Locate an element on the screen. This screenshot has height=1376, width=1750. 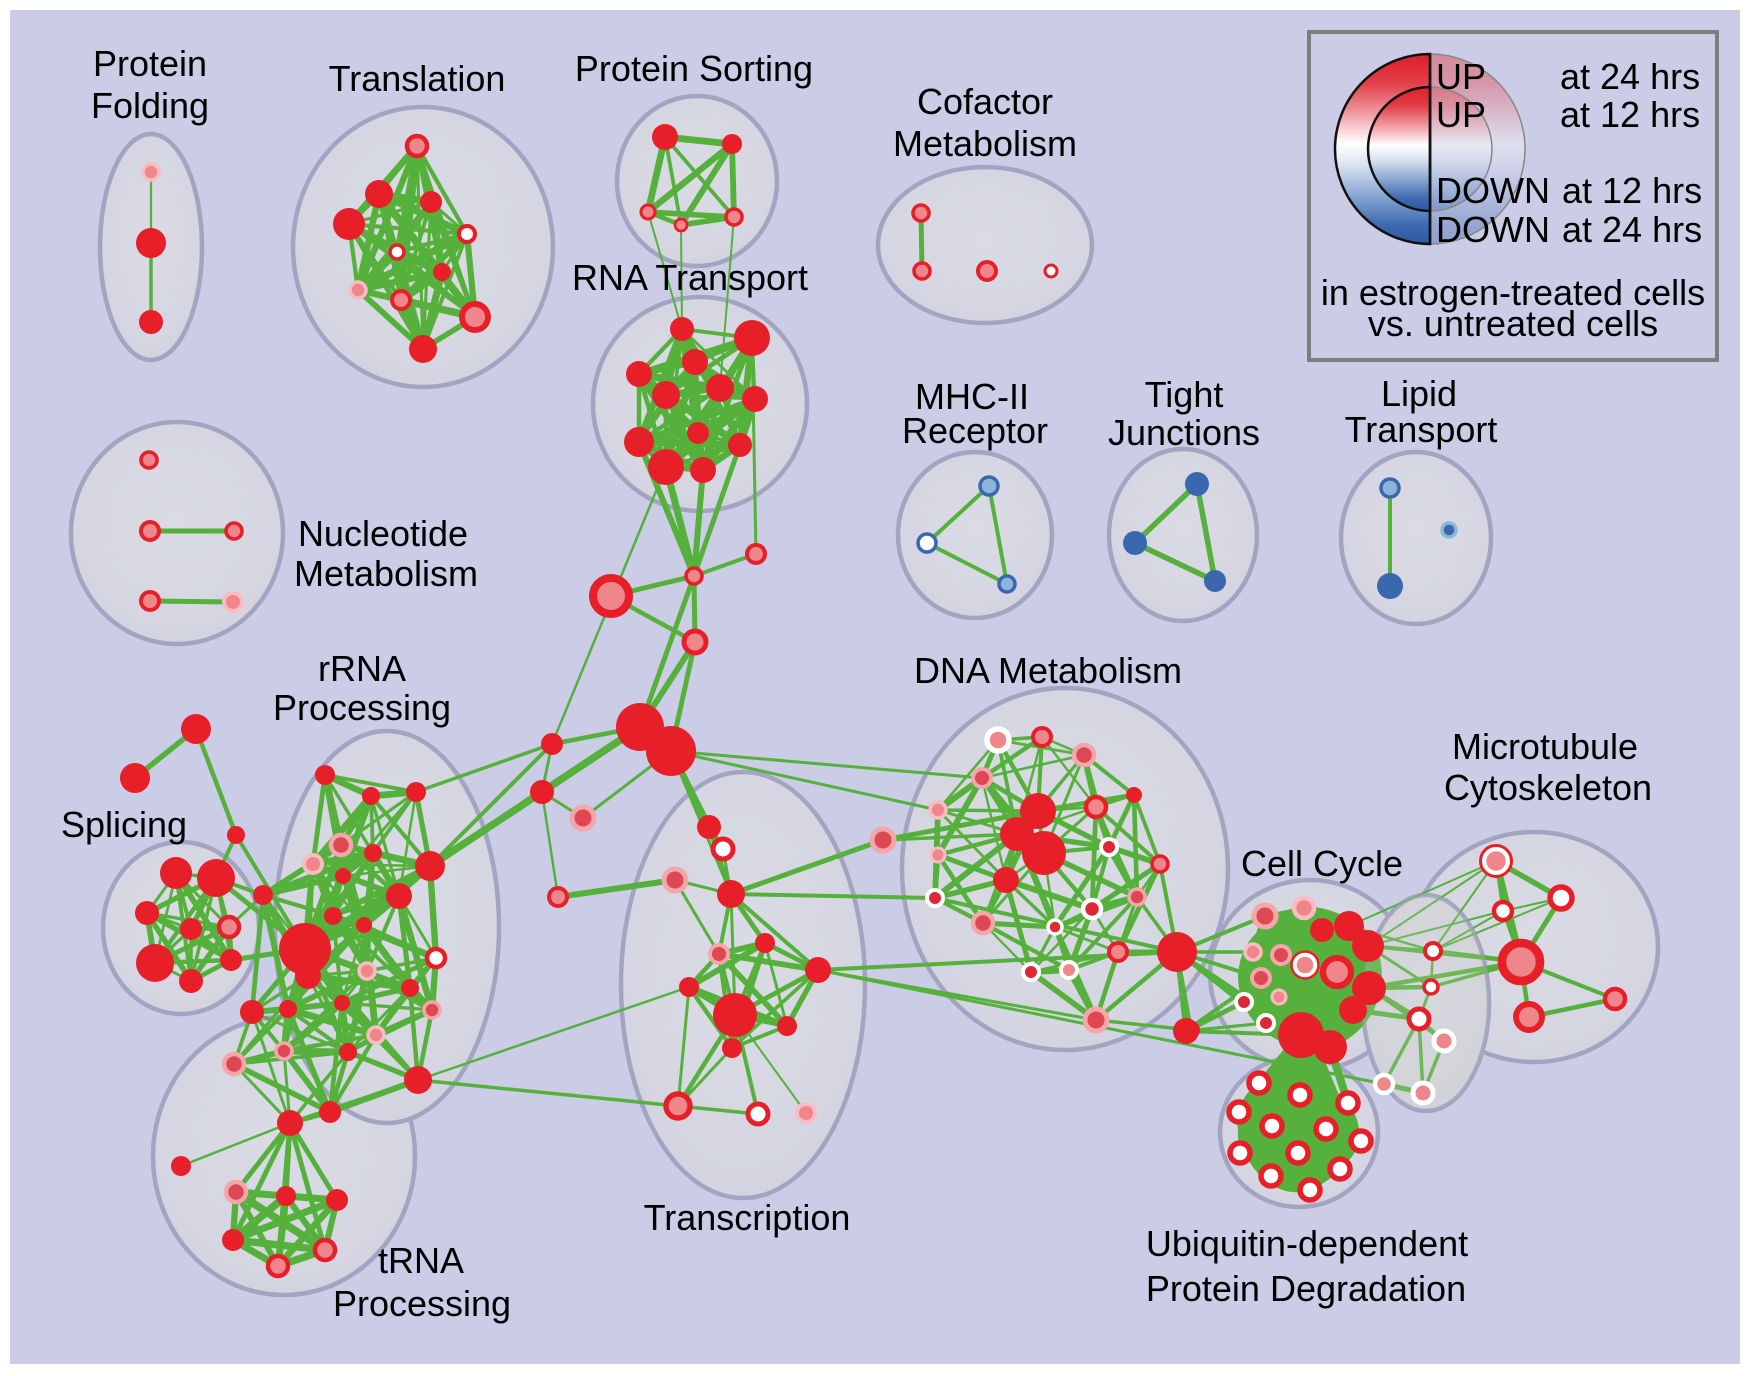
svg-text: Cytoskeleton is located at coordinates (1548, 787).